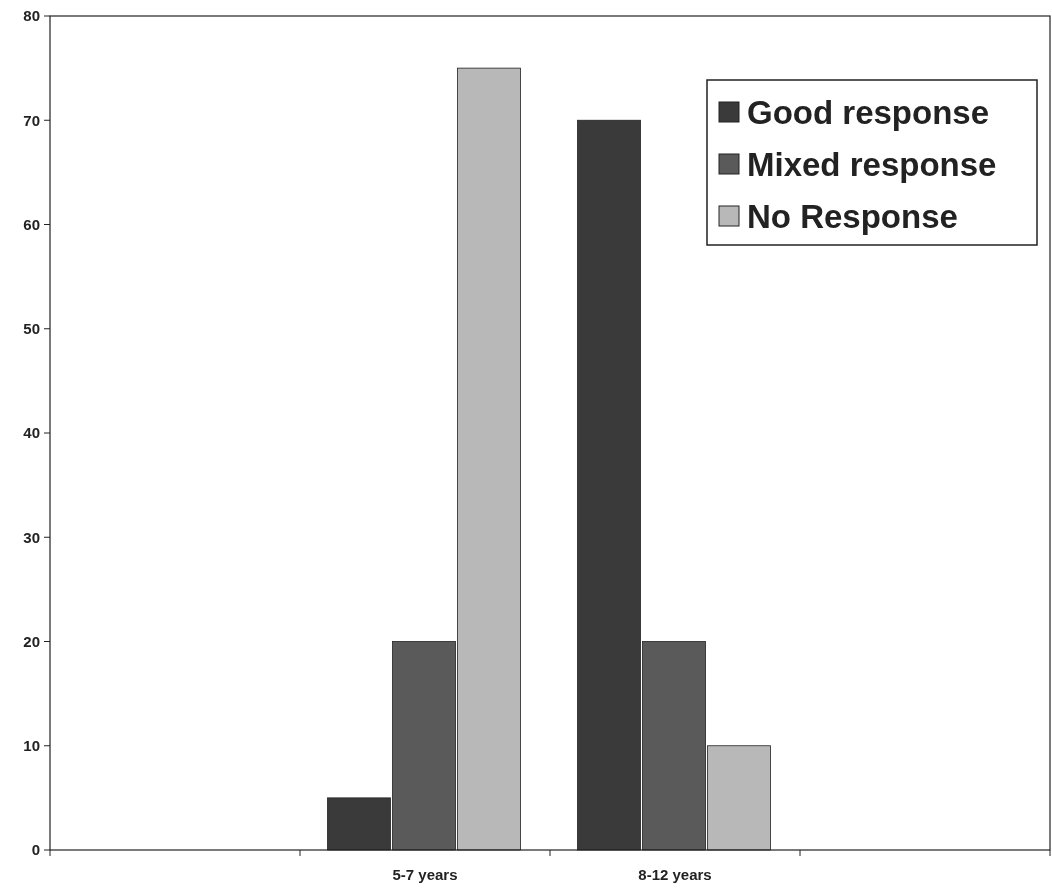 This screenshot has height=893, width=1052. I want to click on y-tick-label: 40, so click(31, 433).